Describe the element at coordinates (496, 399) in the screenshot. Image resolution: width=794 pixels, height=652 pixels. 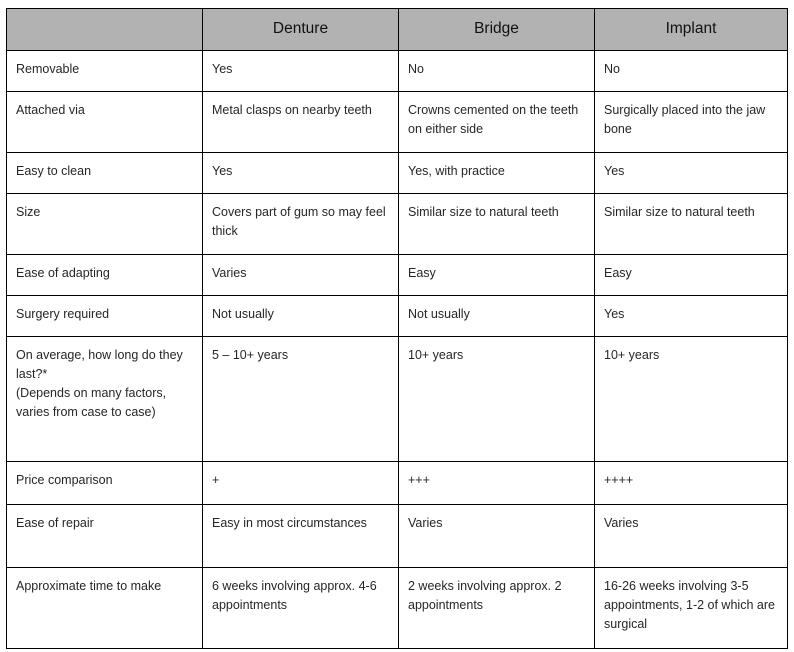
I see `cell-bridge: 10+ years` at that location.